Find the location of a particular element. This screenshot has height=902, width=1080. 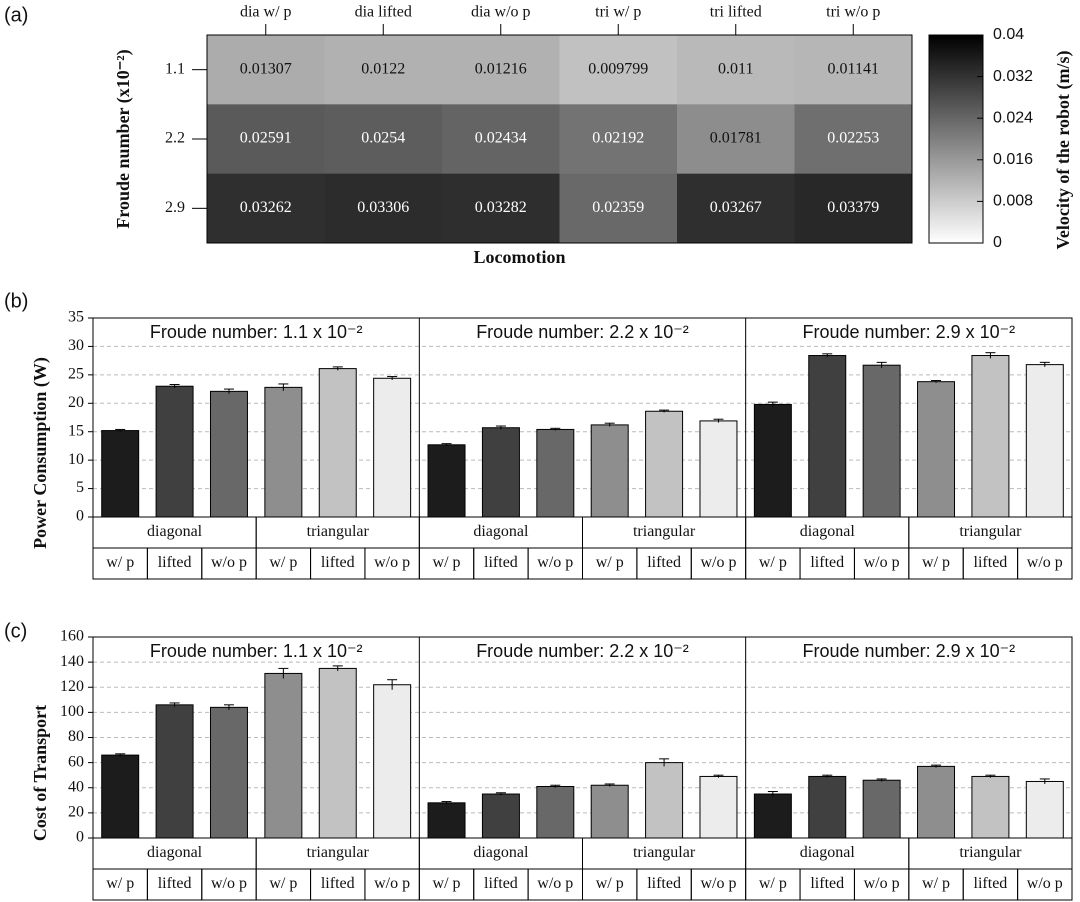

x-tick-label: tri w/ p is located at coordinates (618, 12).